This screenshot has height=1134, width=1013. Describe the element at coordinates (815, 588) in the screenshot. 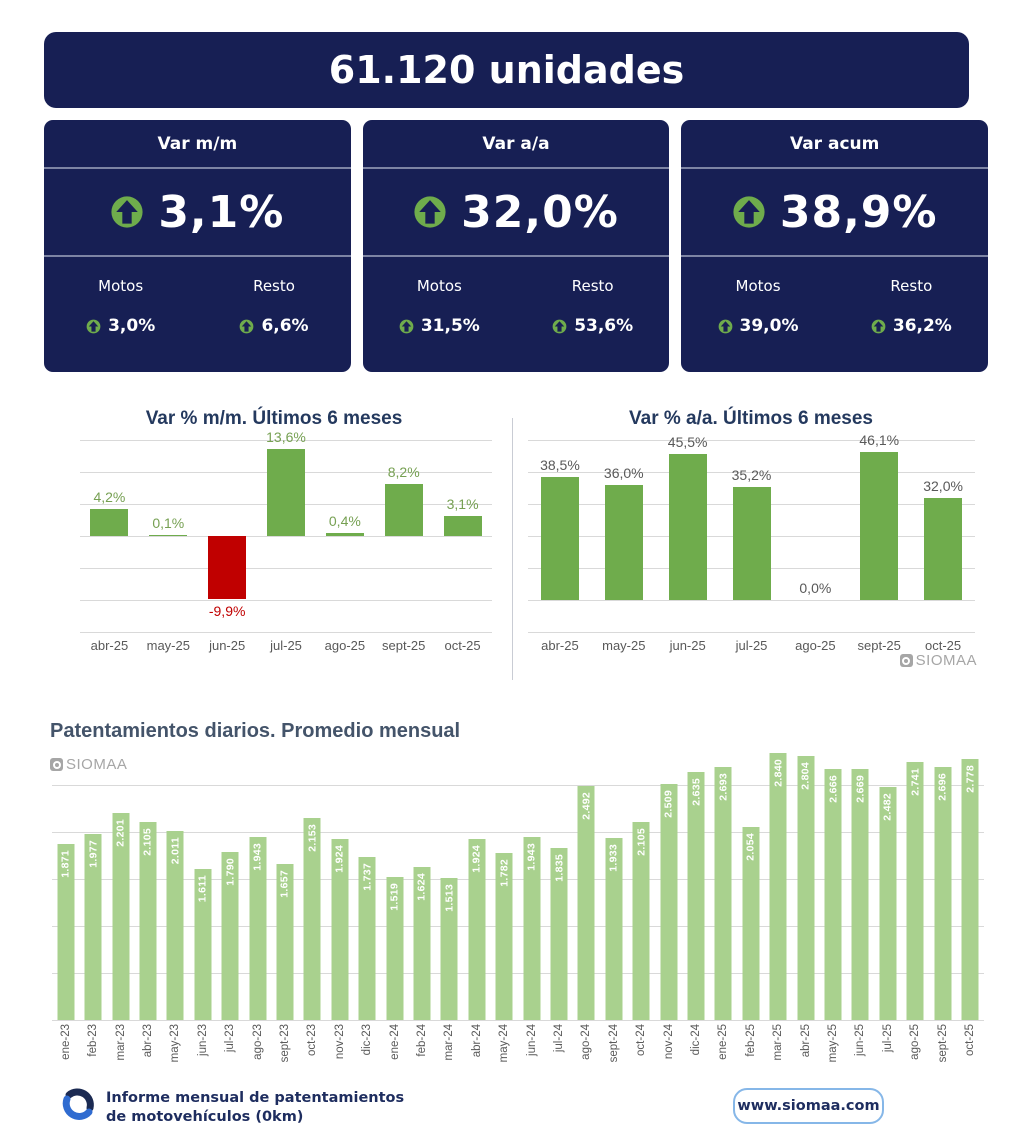

I see `bar-value-label: 0,0%` at that location.